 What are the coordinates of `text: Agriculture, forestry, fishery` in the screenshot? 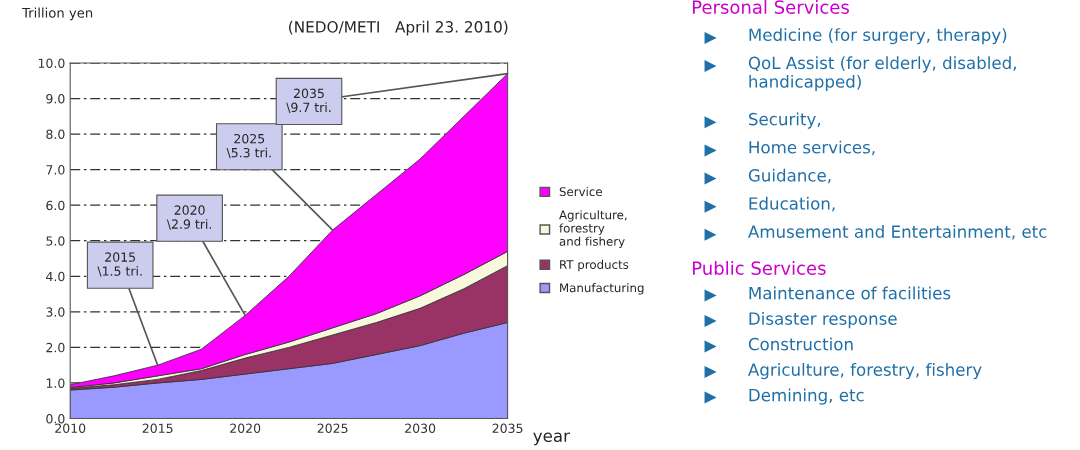 It's located at (865, 371).